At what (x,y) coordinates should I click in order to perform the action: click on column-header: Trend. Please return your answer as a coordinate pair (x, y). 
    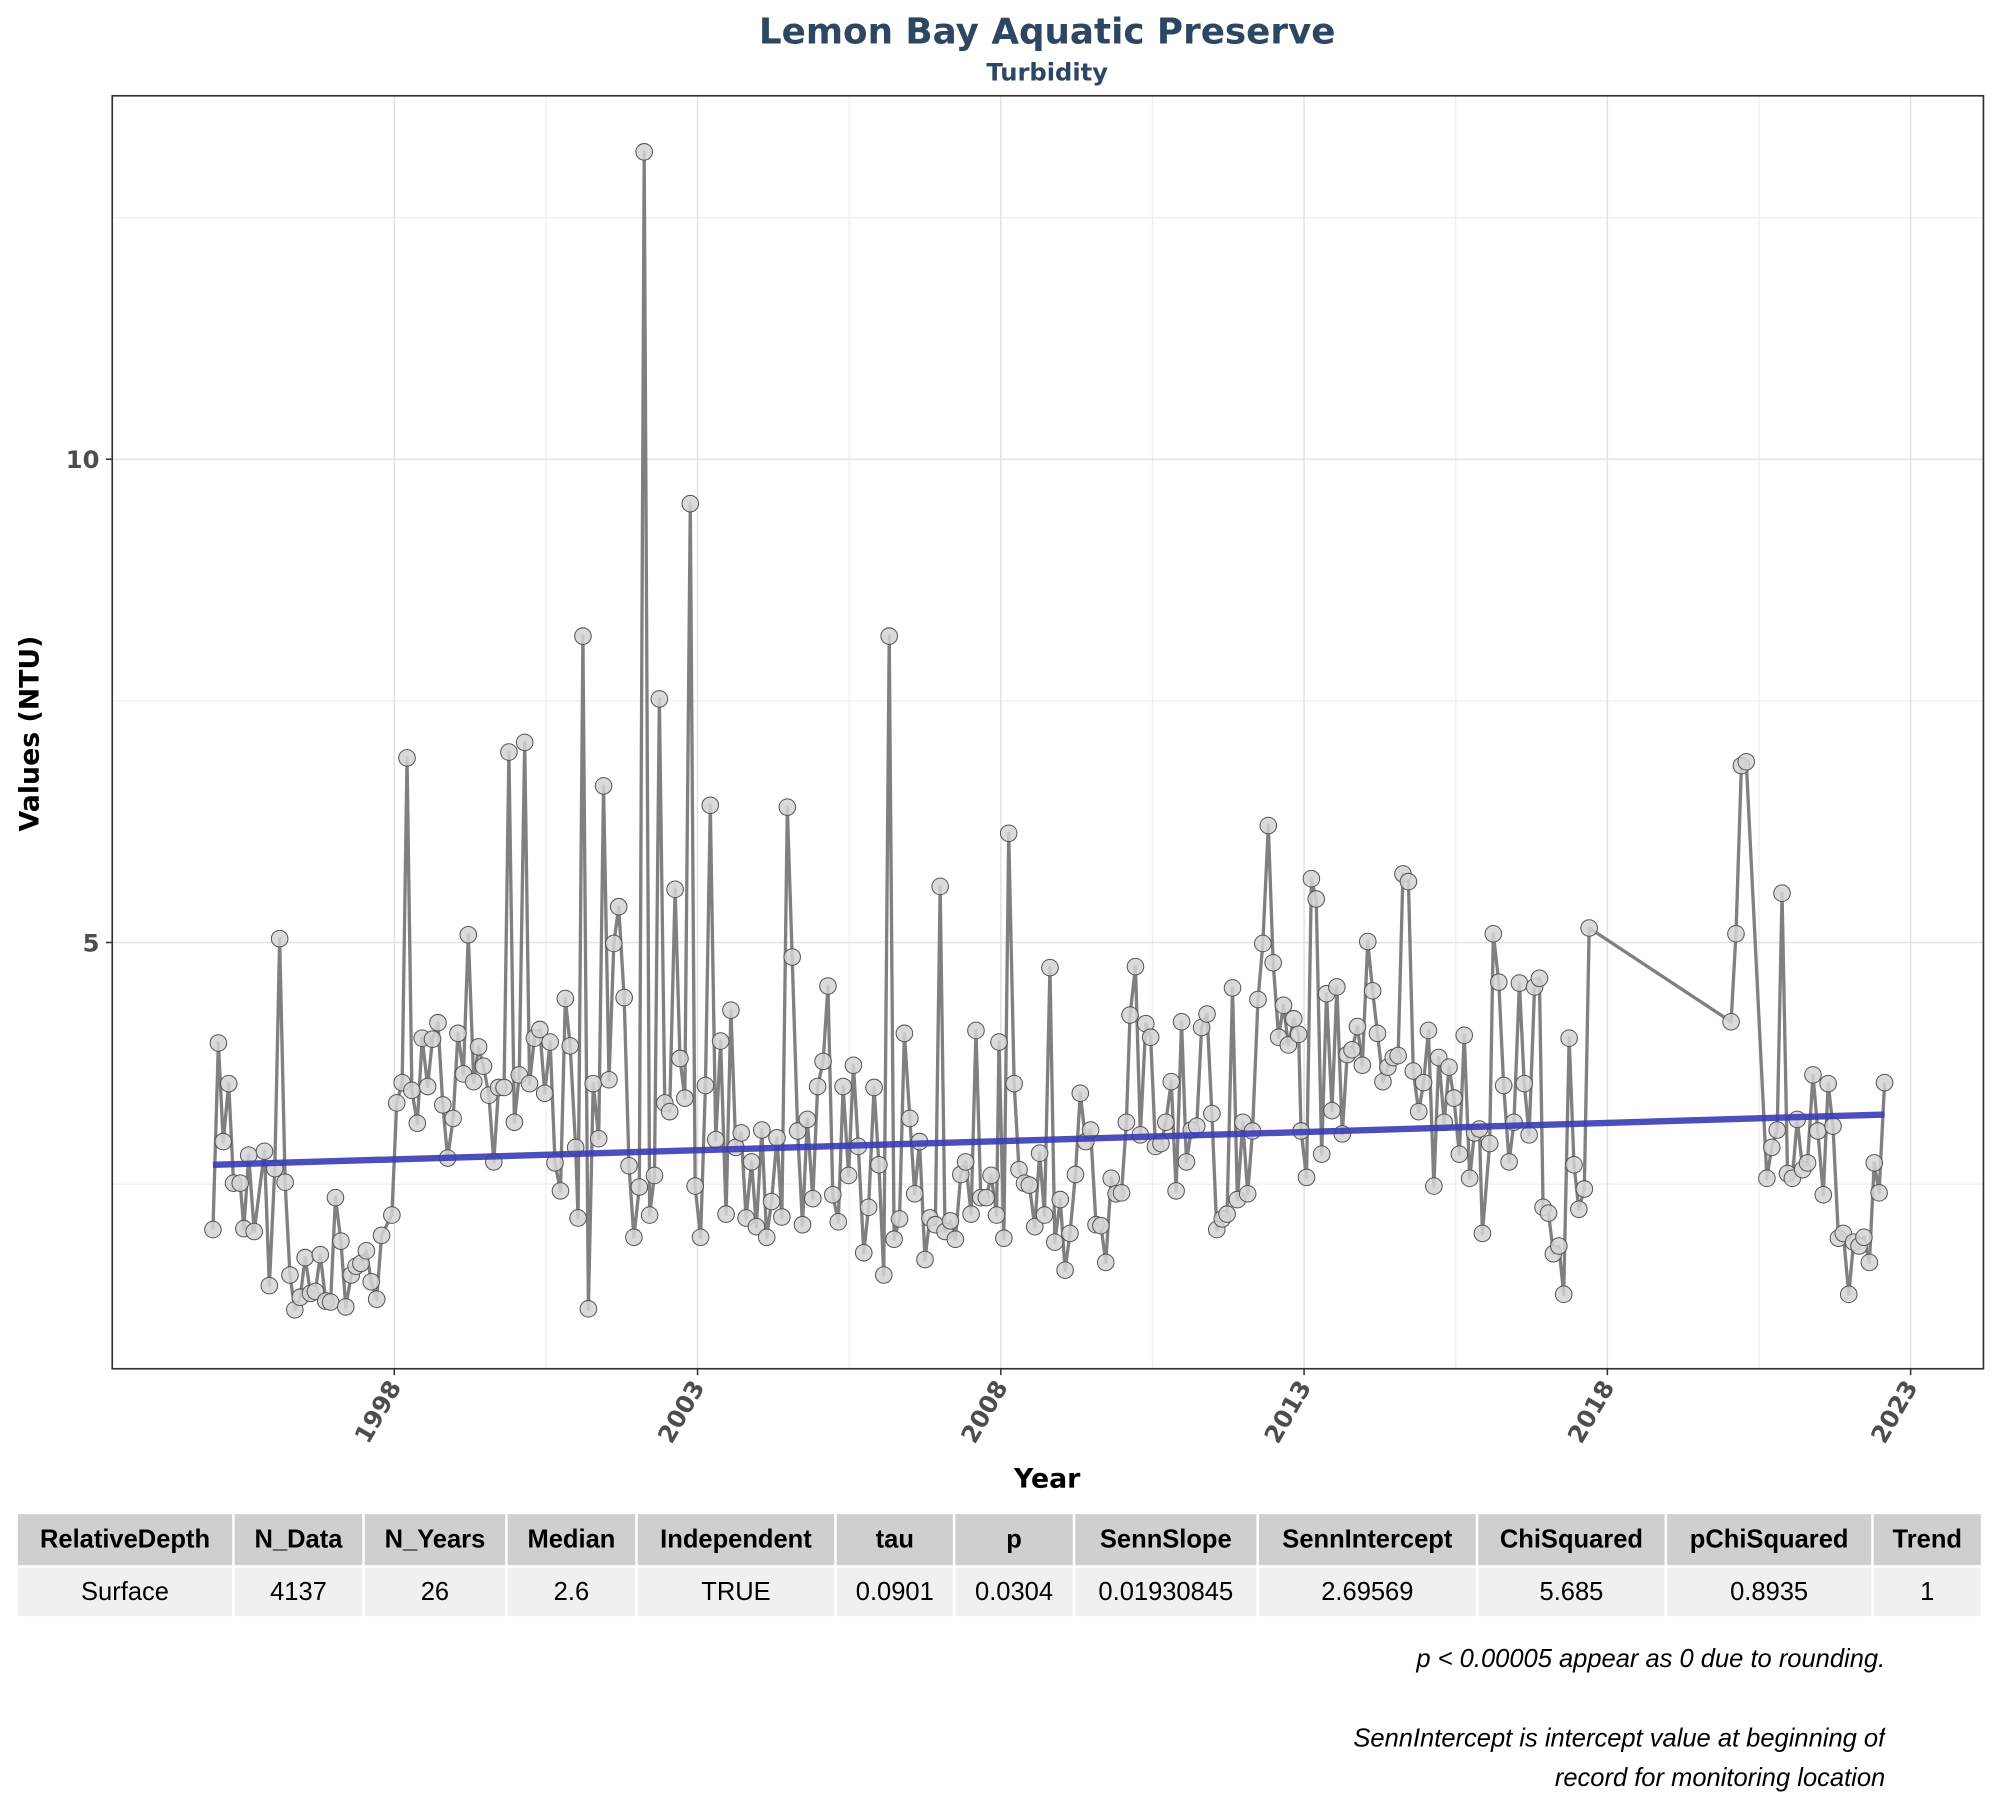
    Looking at the image, I should click on (1927, 1540).